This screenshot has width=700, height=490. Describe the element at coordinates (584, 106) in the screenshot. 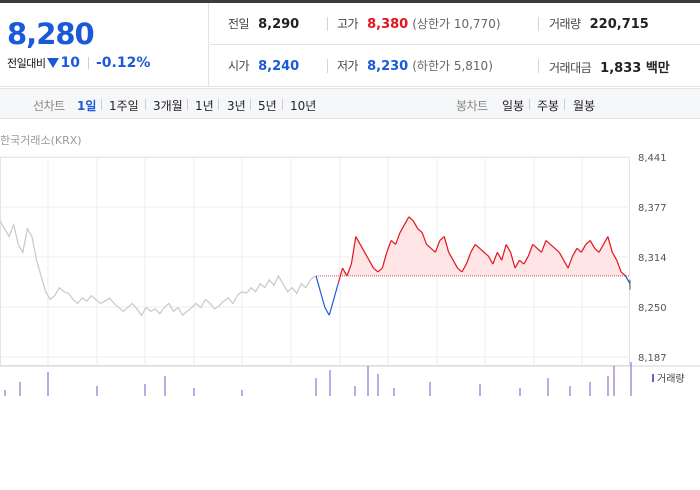

I see `tab-monthly: 월봉` at that location.